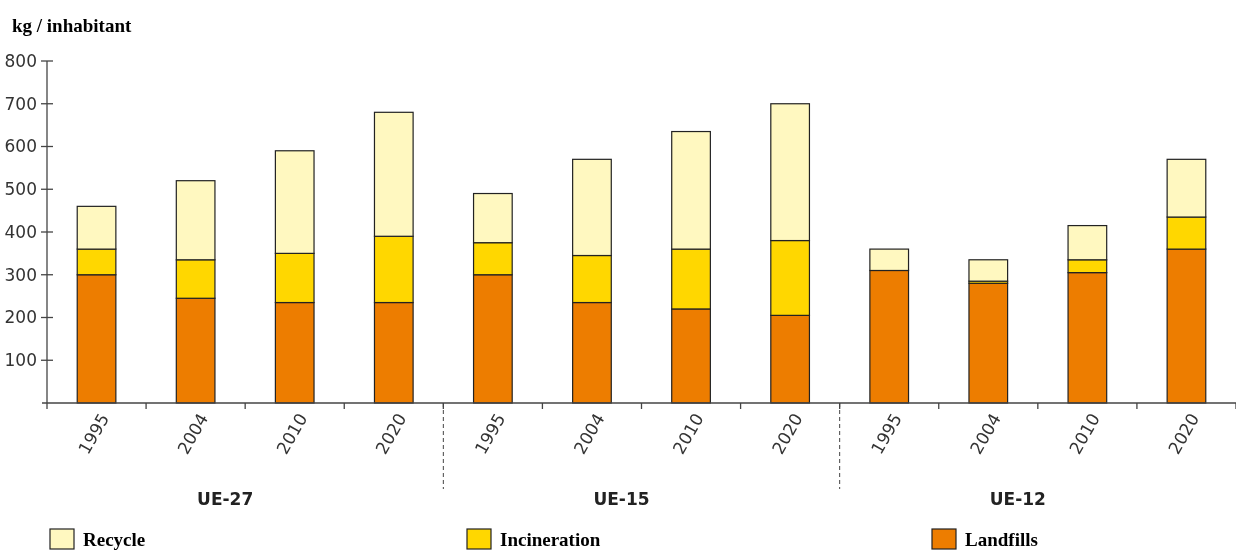 The height and width of the screenshot is (552, 1236). What do you see at coordinates (114, 539) in the screenshot?
I see `legend-label: Recycle` at bounding box center [114, 539].